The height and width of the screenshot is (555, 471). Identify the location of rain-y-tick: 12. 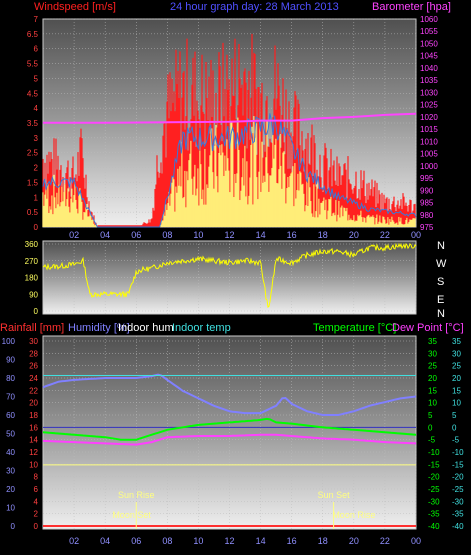
(33, 452).